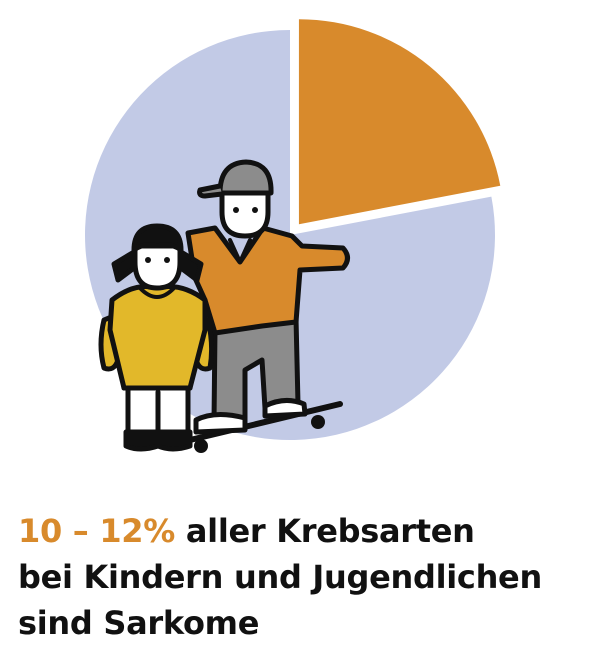 This screenshot has width=604, height=670. What do you see at coordinates (280, 577) in the screenshot?
I see `caption-line-2: bei Kindern und Jugendlichen` at bounding box center [280, 577].